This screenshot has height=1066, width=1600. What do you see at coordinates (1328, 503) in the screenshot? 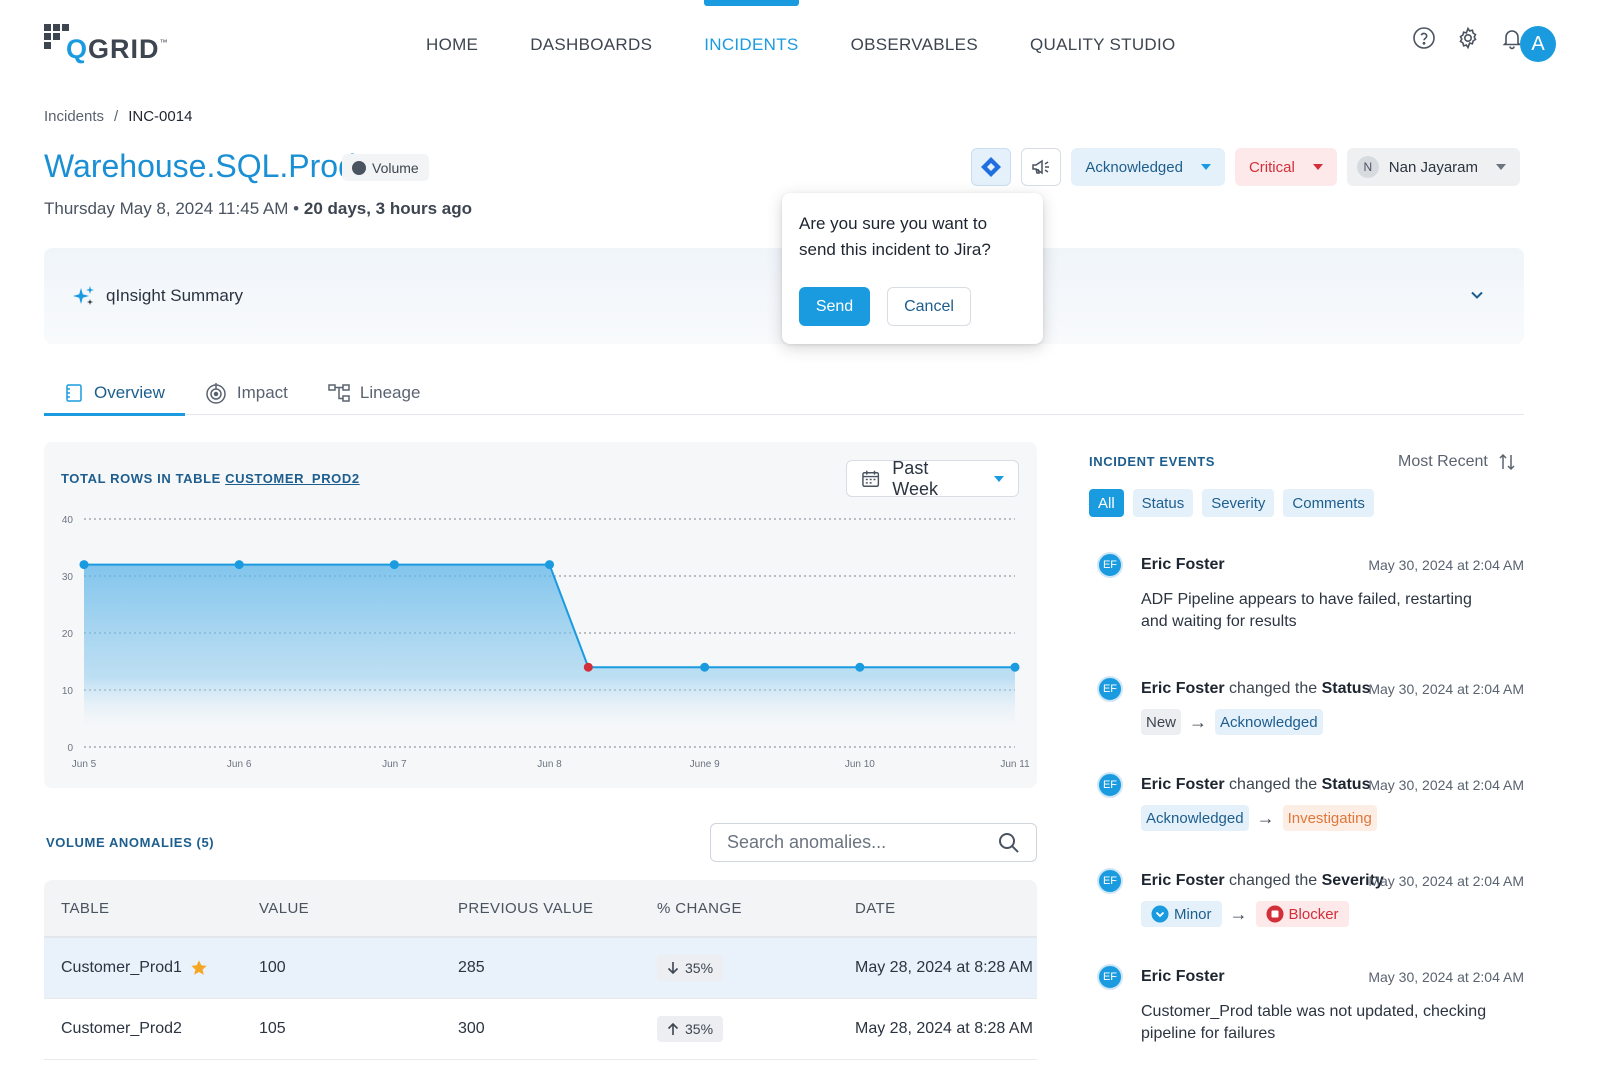
I see `filter-comments: Comments` at bounding box center [1328, 503].